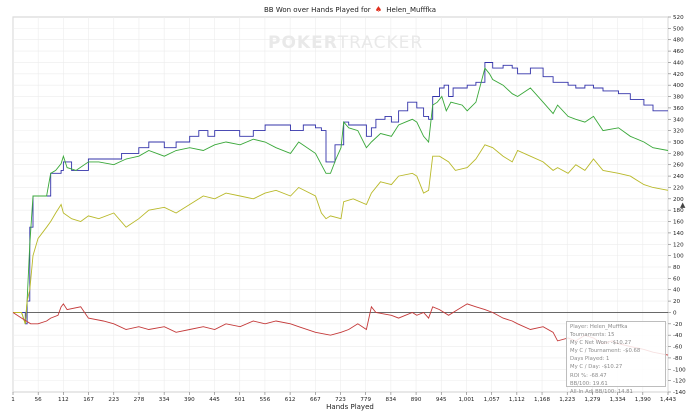 The image size is (700, 411). I want to click on watermark-logo: POKERTRACKER, so click(345, 43).